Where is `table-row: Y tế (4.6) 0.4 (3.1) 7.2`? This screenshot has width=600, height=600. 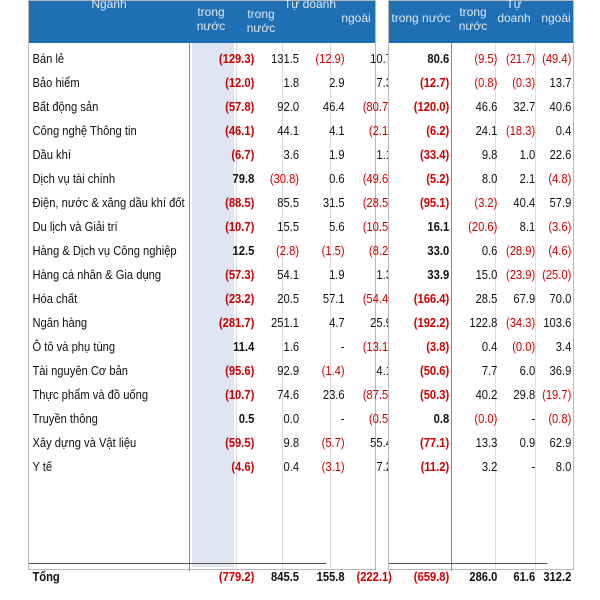
table-row: Y tế (4.6) 0.4 (3.1) 7.2 is located at coordinates (210, 467).